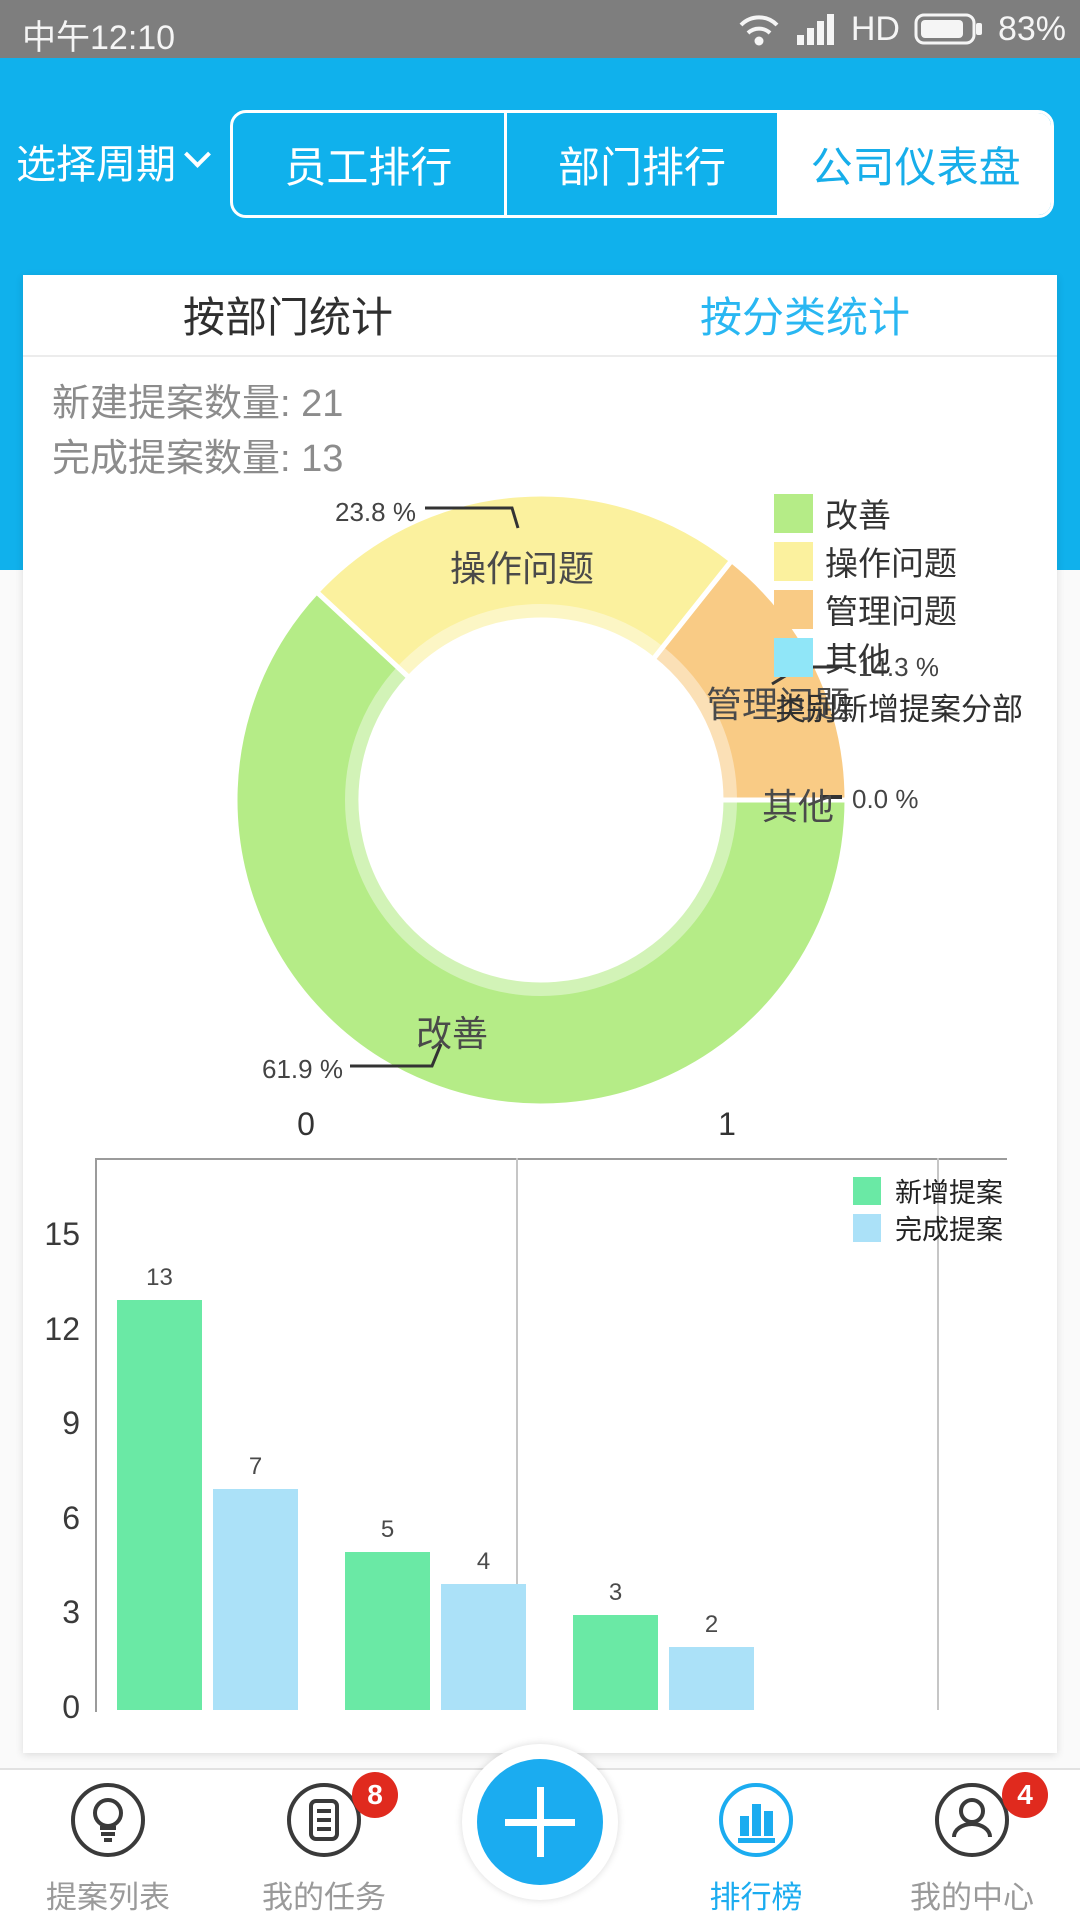 This screenshot has width=1080, height=1920. Describe the element at coordinates (1031, 28) in the screenshot. I see `battery-percent: 83%` at that location.